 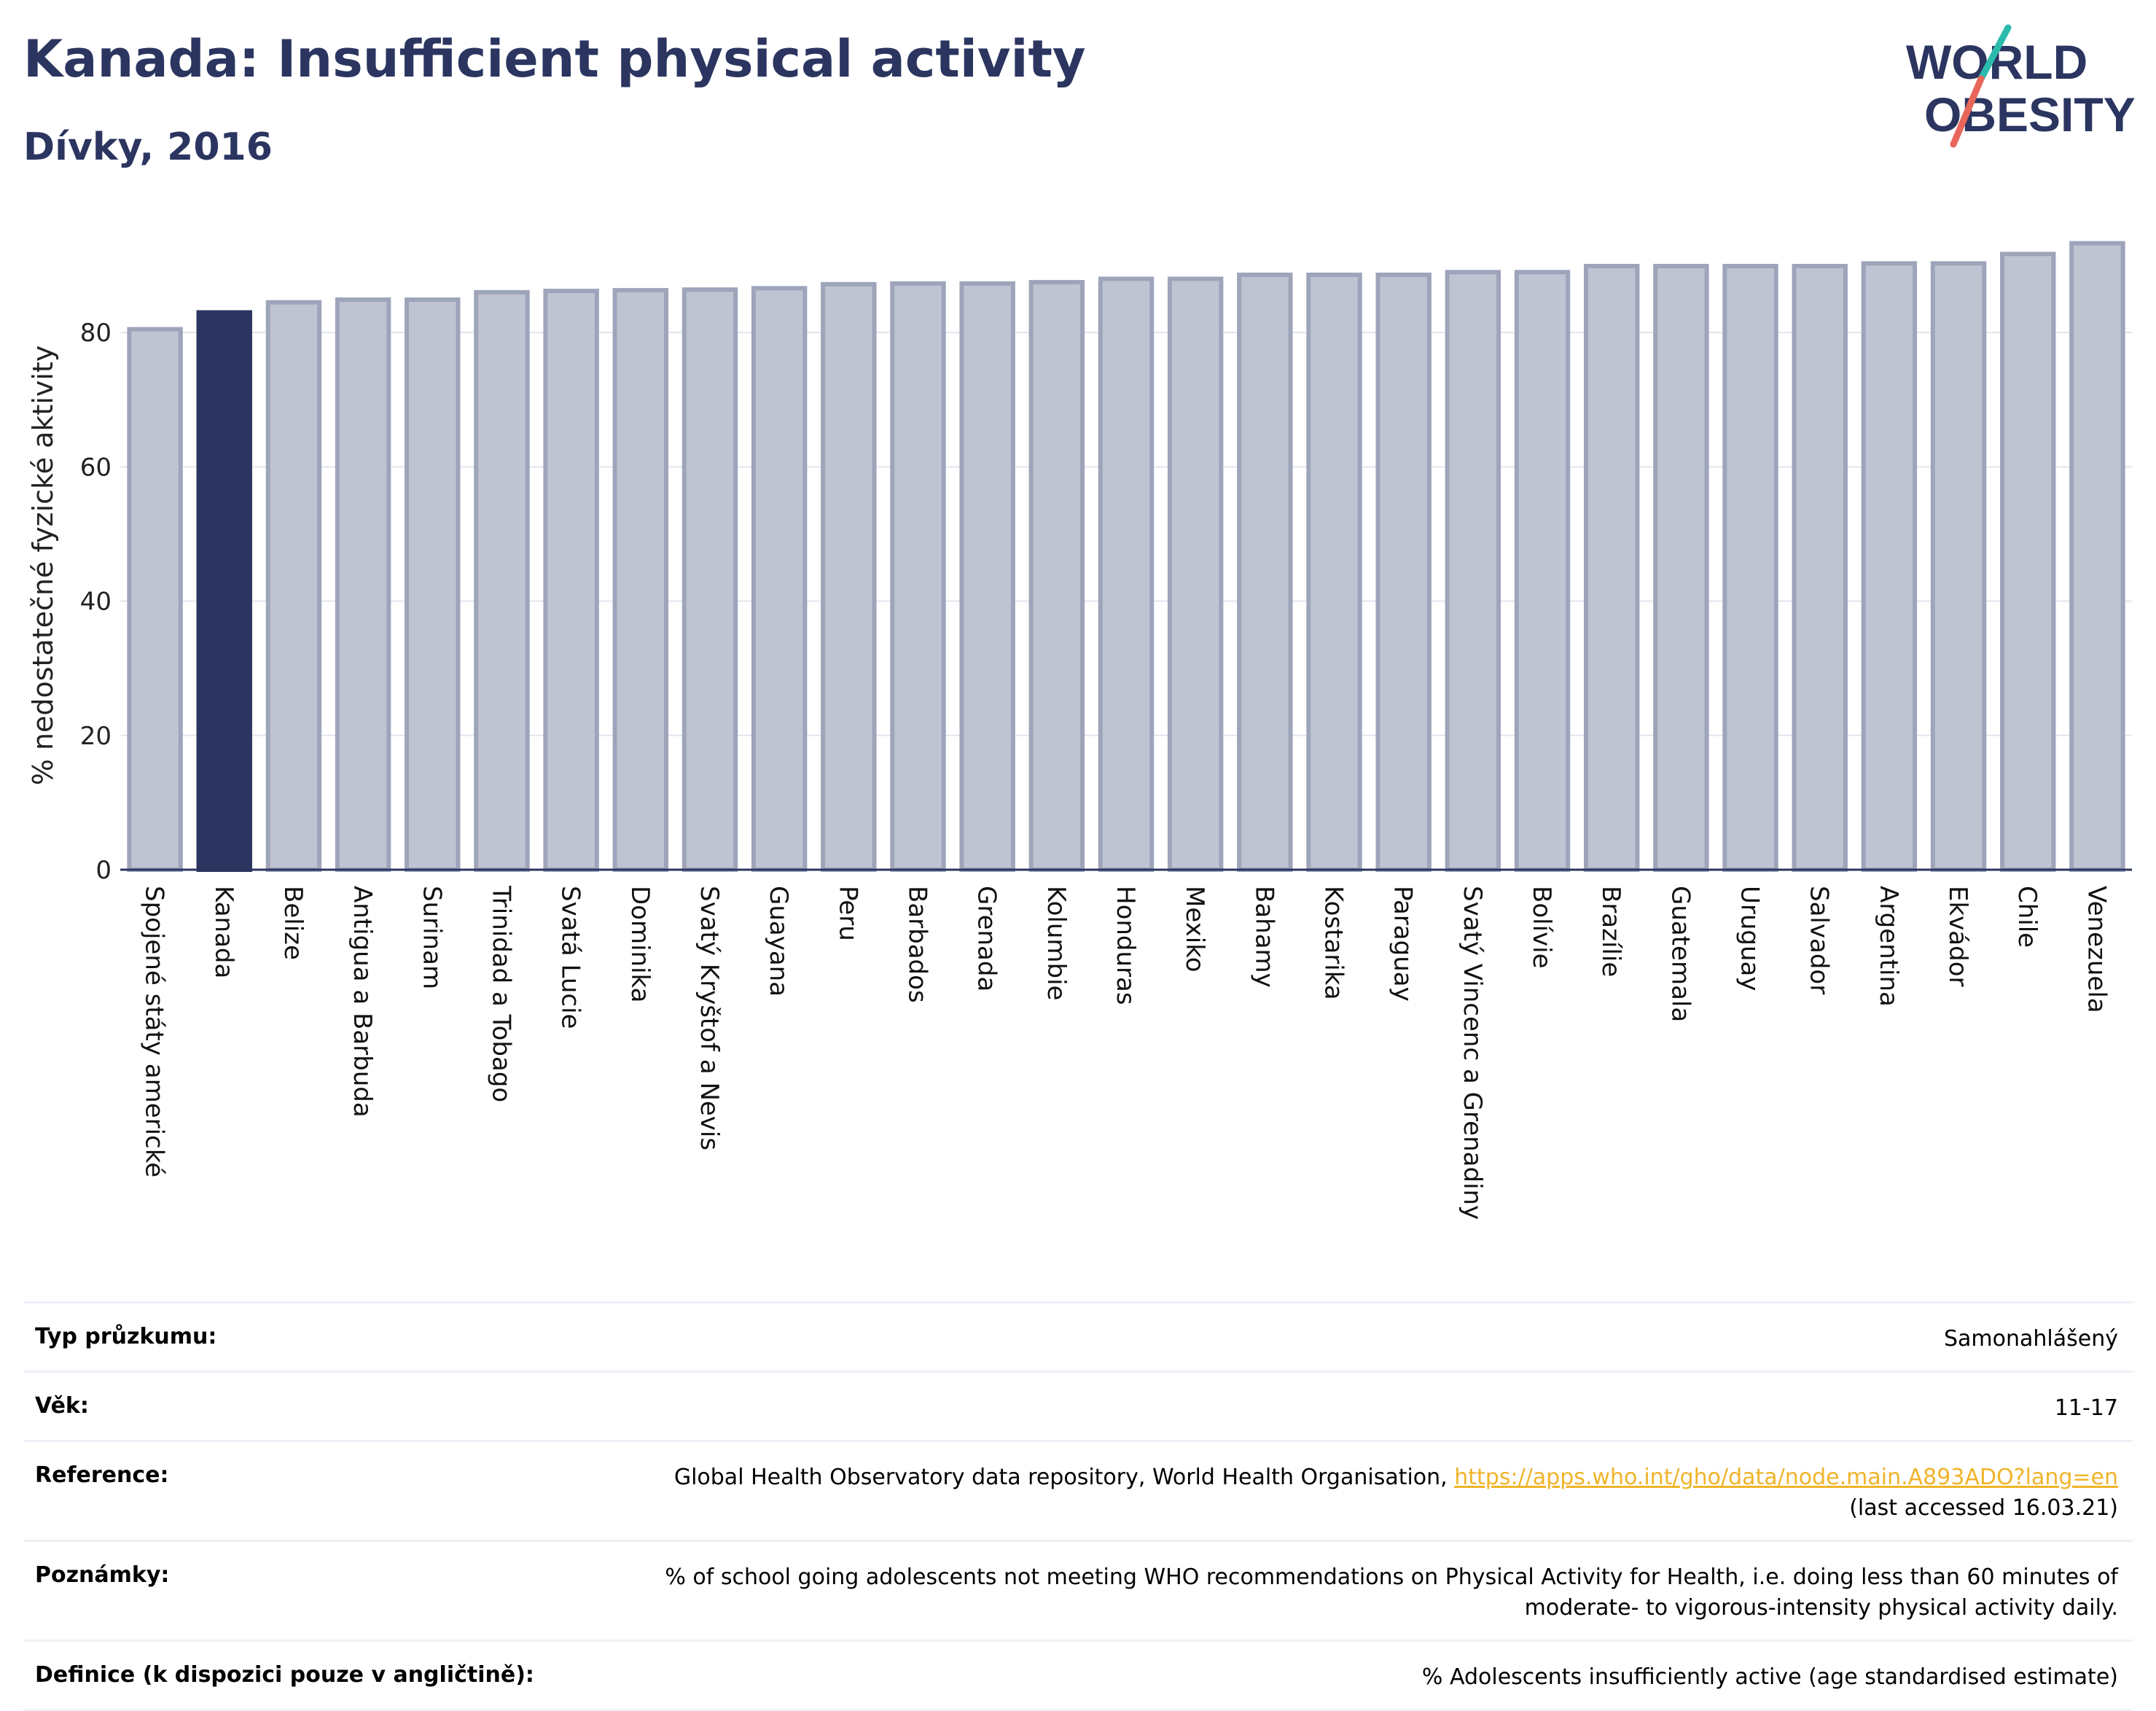 I want to click on x-tick-label: Bolívie, so click(x=1542, y=928).